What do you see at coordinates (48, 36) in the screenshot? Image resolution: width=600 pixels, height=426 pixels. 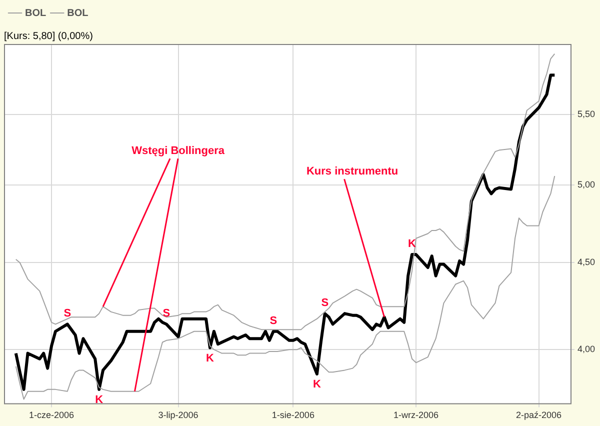 I see `chart-subtitle: [Kurs: 5,80] (0,00%)` at bounding box center [48, 36].